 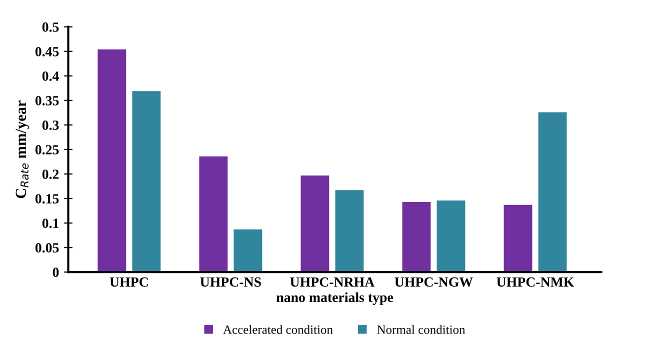 What do you see at coordinates (50, 76) in the screenshot?
I see `y-tick-label: 0.4` at bounding box center [50, 76].